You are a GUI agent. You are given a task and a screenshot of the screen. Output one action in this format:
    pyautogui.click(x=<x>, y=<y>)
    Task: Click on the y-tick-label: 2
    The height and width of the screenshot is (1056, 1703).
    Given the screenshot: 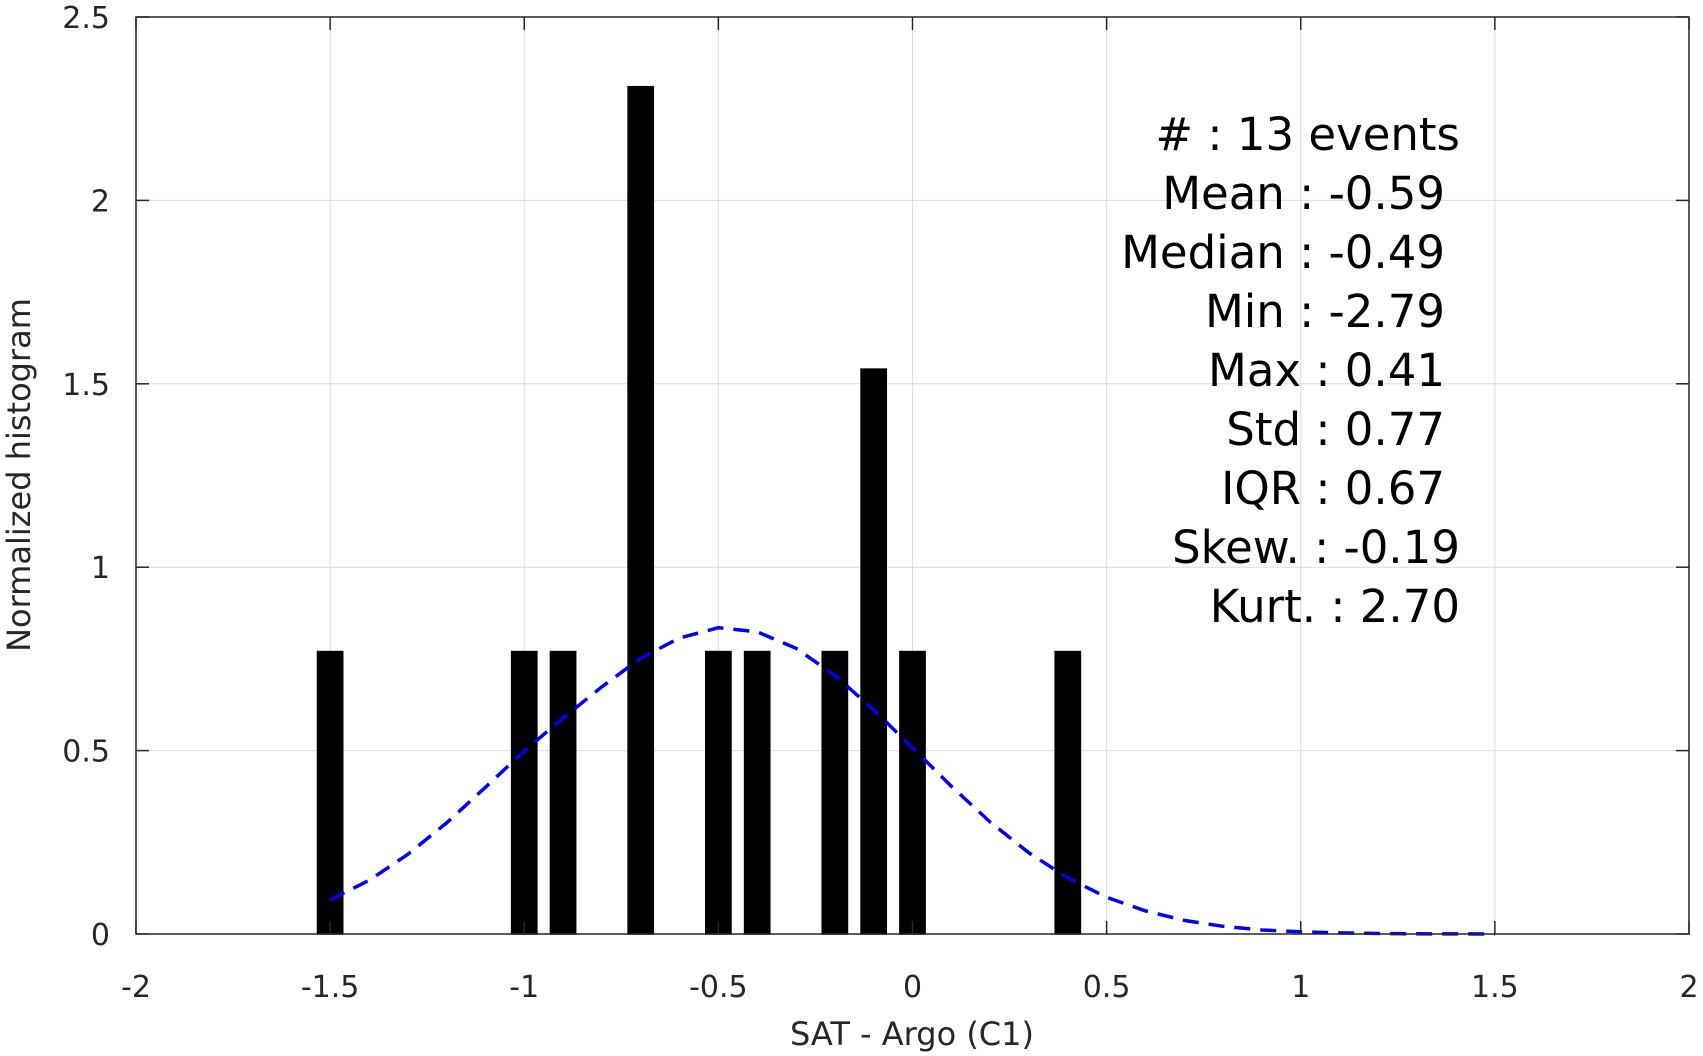 What is the action you would take?
    pyautogui.click(x=100, y=201)
    